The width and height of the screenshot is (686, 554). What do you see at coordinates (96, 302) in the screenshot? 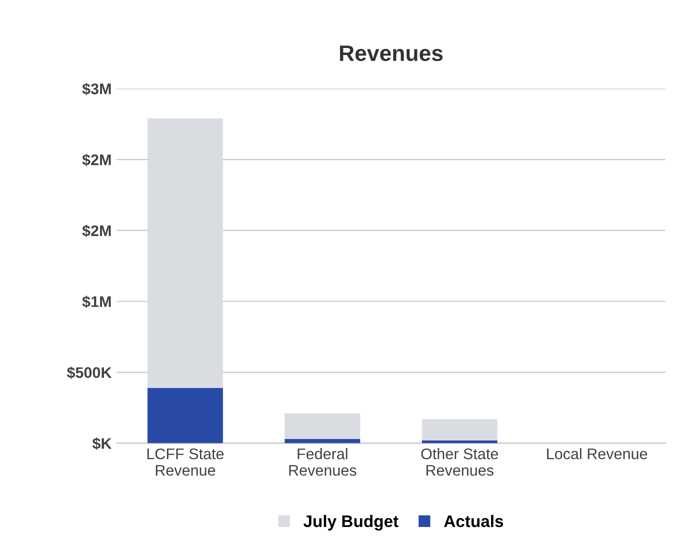
I see `y-tick-label: $1M` at bounding box center [96, 302].